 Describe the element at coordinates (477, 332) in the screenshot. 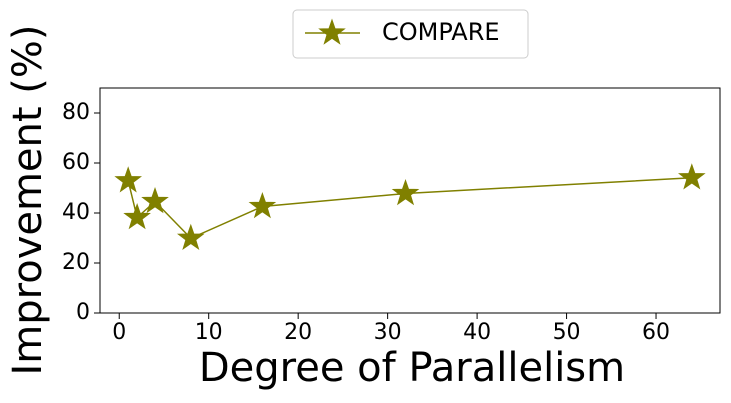

I see `x-tick-label: 40` at that location.